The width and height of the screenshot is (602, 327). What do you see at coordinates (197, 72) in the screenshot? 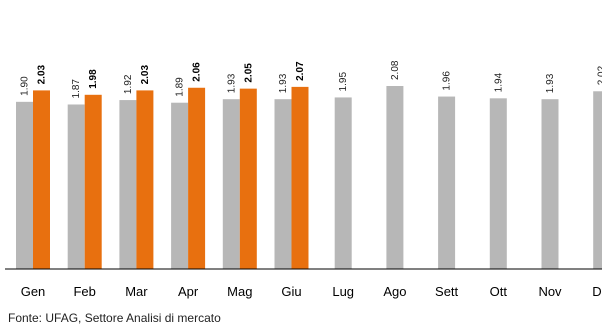
I see `value-label-curr-Apr: 2.06` at bounding box center [197, 72].